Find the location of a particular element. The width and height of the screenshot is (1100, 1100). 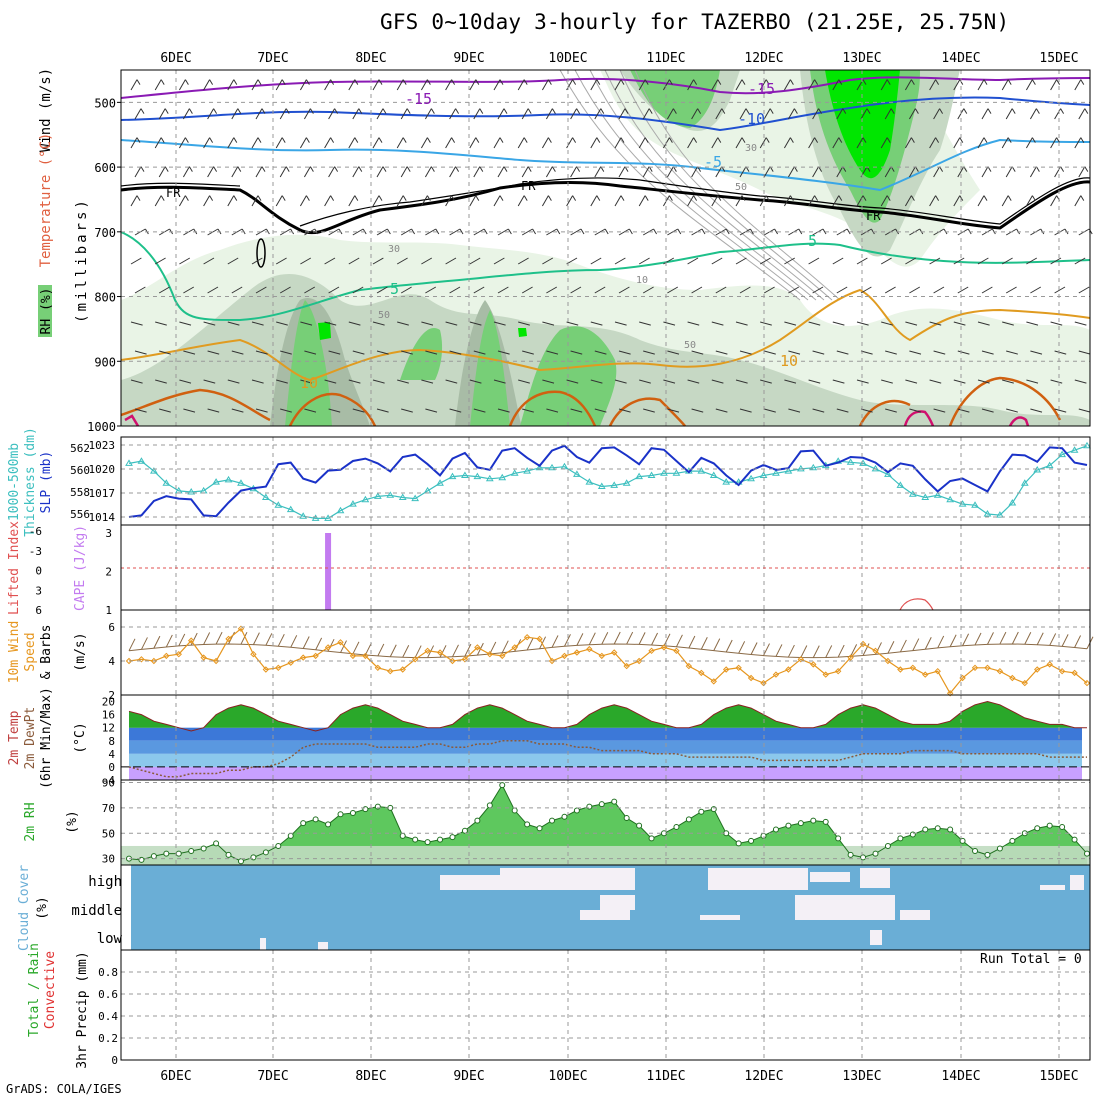

li-tick-label: 0 is located at coordinates (38, 571).